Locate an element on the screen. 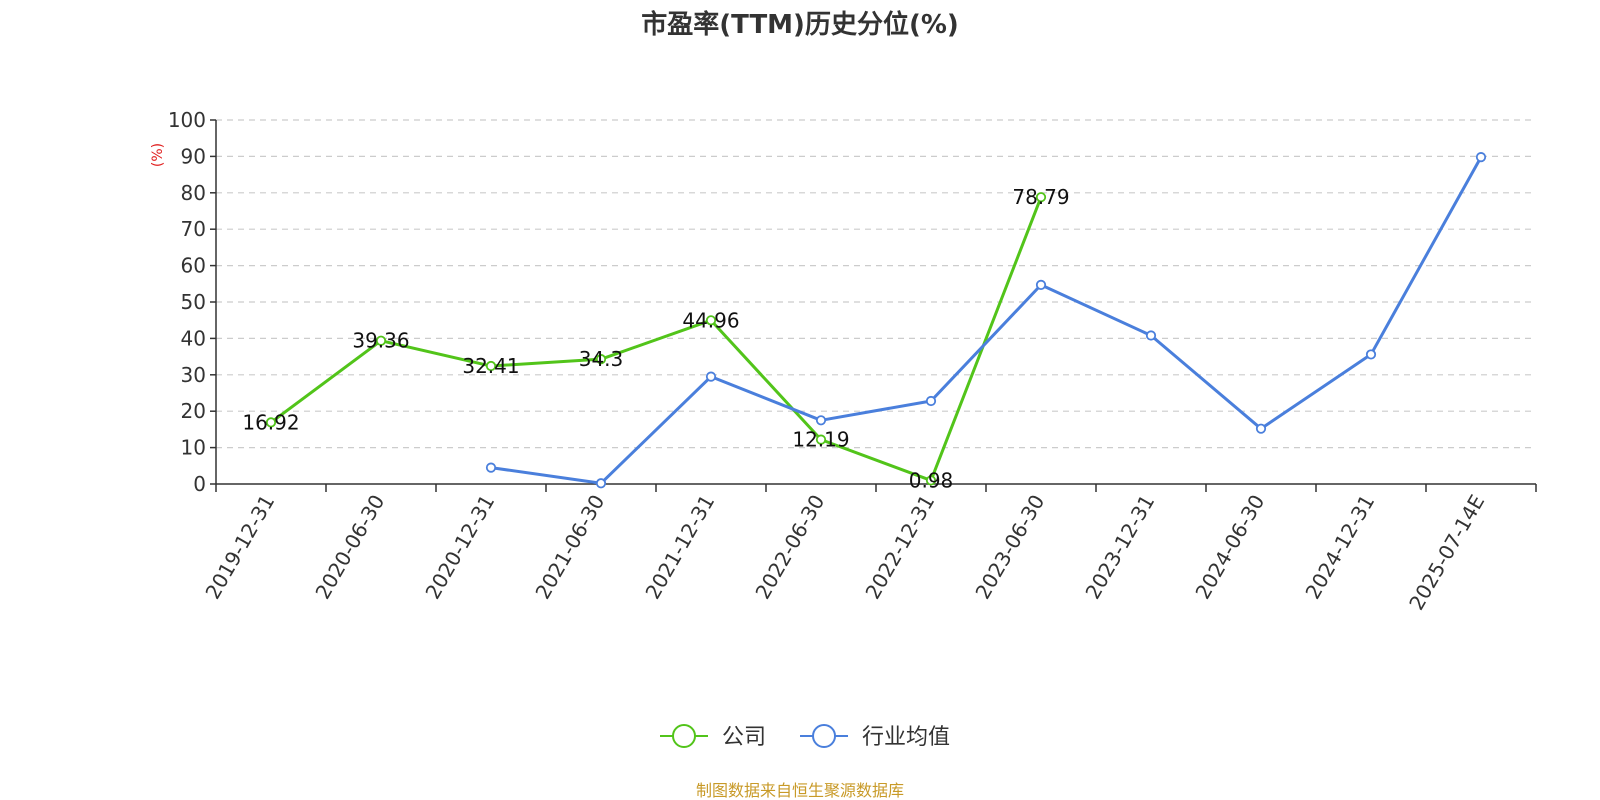 The height and width of the screenshot is (800, 1600). y-tick-label: 30 is located at coordinates (193, 375).